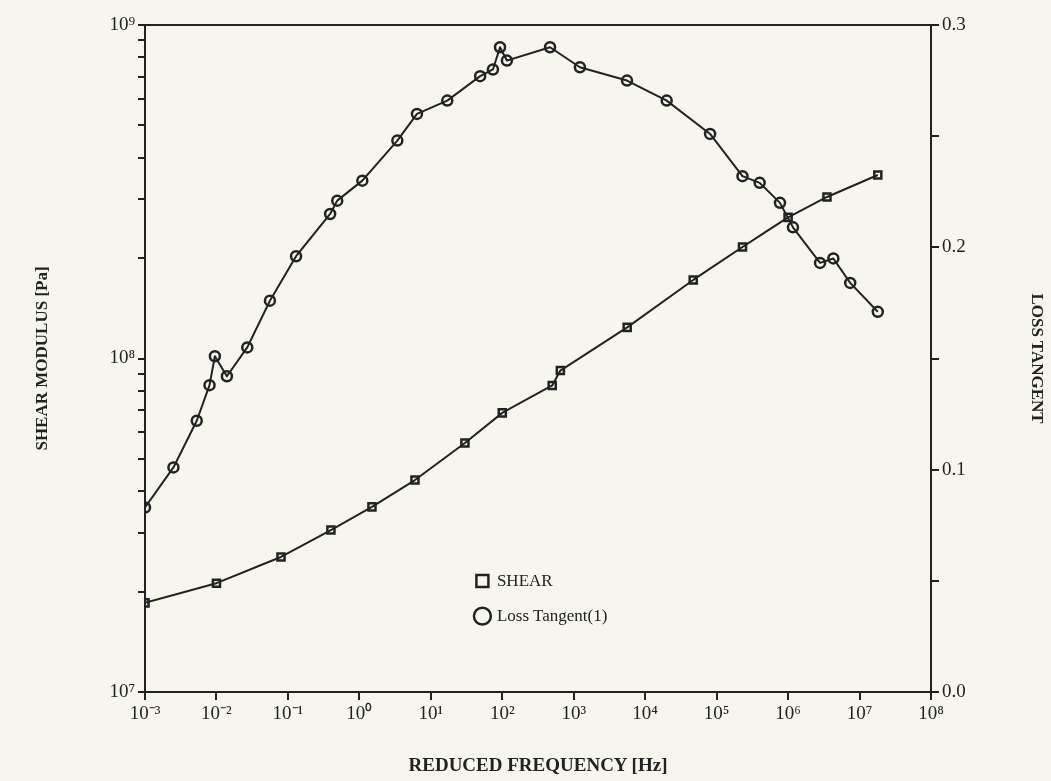 The width and height of the screenshot is (1051, 781). What do you see at coordinates (122, 23) in the screenshot?
I see `y-tick-label: 10⁹` at bounding box center [122, 23].